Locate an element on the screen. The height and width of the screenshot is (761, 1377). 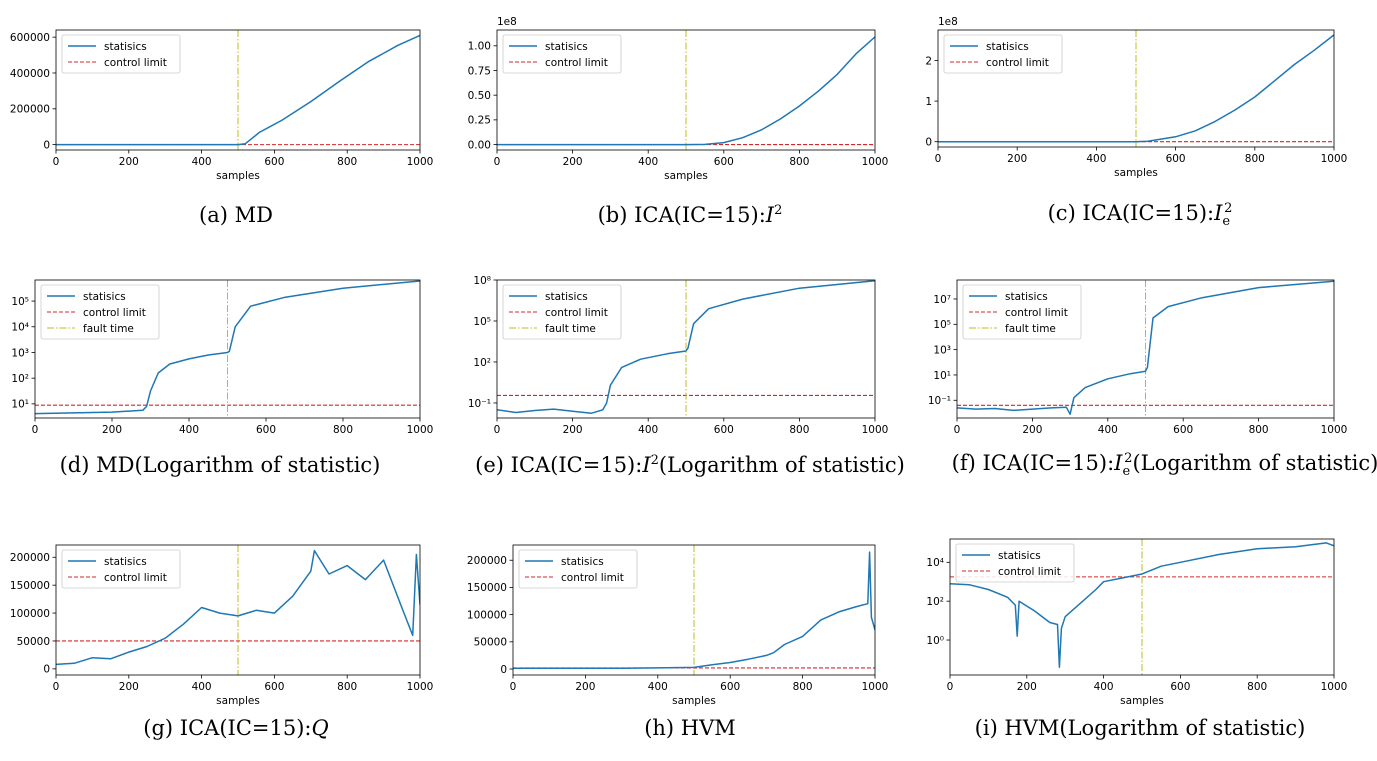
caption-d: (d) MD(Logarithm of statistic) is located at coordinates (220, 465).